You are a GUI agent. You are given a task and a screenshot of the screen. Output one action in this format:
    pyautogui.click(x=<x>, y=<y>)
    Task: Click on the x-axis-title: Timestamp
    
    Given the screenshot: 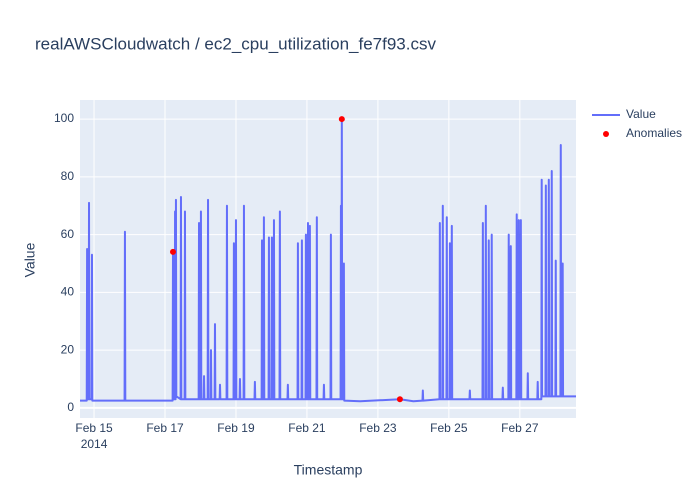 What is the action you would take?
    pyautogui.click(x=328, y=470)
    